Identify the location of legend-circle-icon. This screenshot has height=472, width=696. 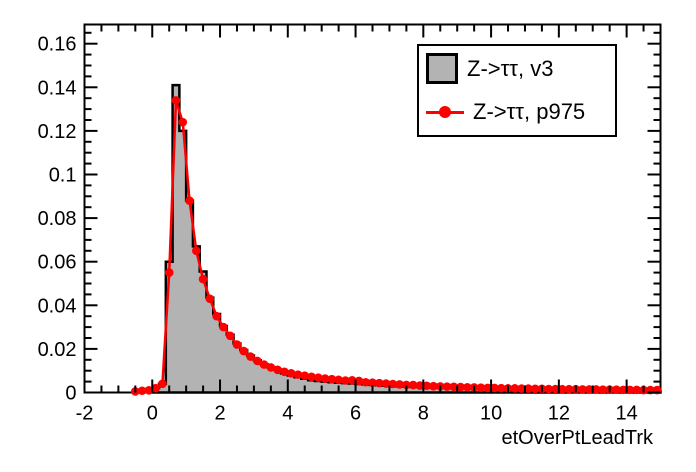
(445, 112).